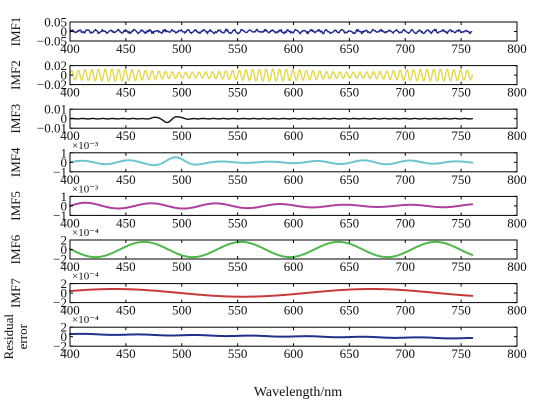 The height and width of the screenshot is (403, 555). What do you see at coordinates (15, 32) in the screenshot?
I see `y-axis-label: IMF1` at bounding box center [15, 32].